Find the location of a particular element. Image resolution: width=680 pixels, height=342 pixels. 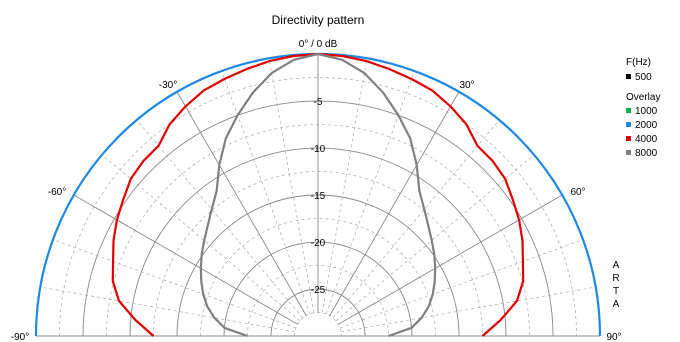

legend-entry-8000: 8000 is located at coordinates (646, 153).